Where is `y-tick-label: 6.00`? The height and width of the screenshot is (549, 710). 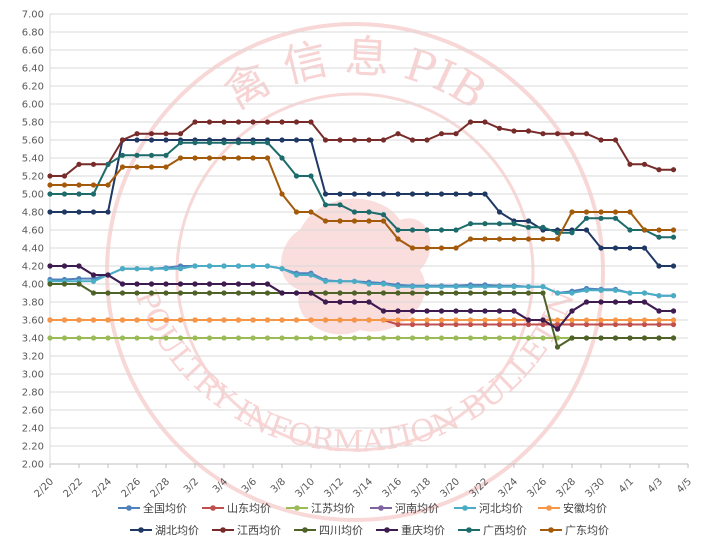
y-tick-label: 6.00 is located at coordinates (33, 105).